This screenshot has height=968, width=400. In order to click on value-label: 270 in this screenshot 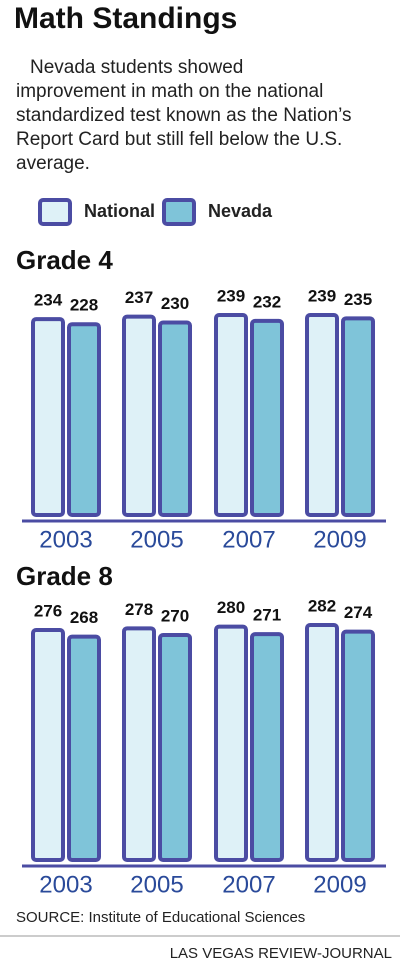, I will do `click(175, 615)`.